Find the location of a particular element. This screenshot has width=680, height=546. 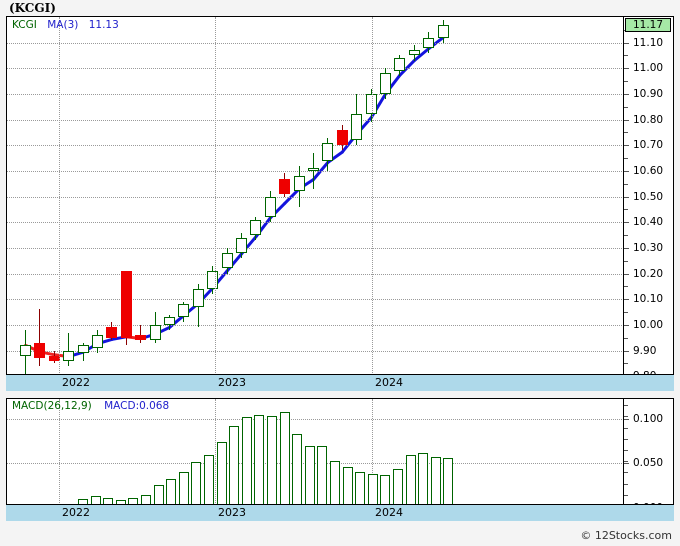

date-axis-label: 2024 is located at coordinates (389, 382).